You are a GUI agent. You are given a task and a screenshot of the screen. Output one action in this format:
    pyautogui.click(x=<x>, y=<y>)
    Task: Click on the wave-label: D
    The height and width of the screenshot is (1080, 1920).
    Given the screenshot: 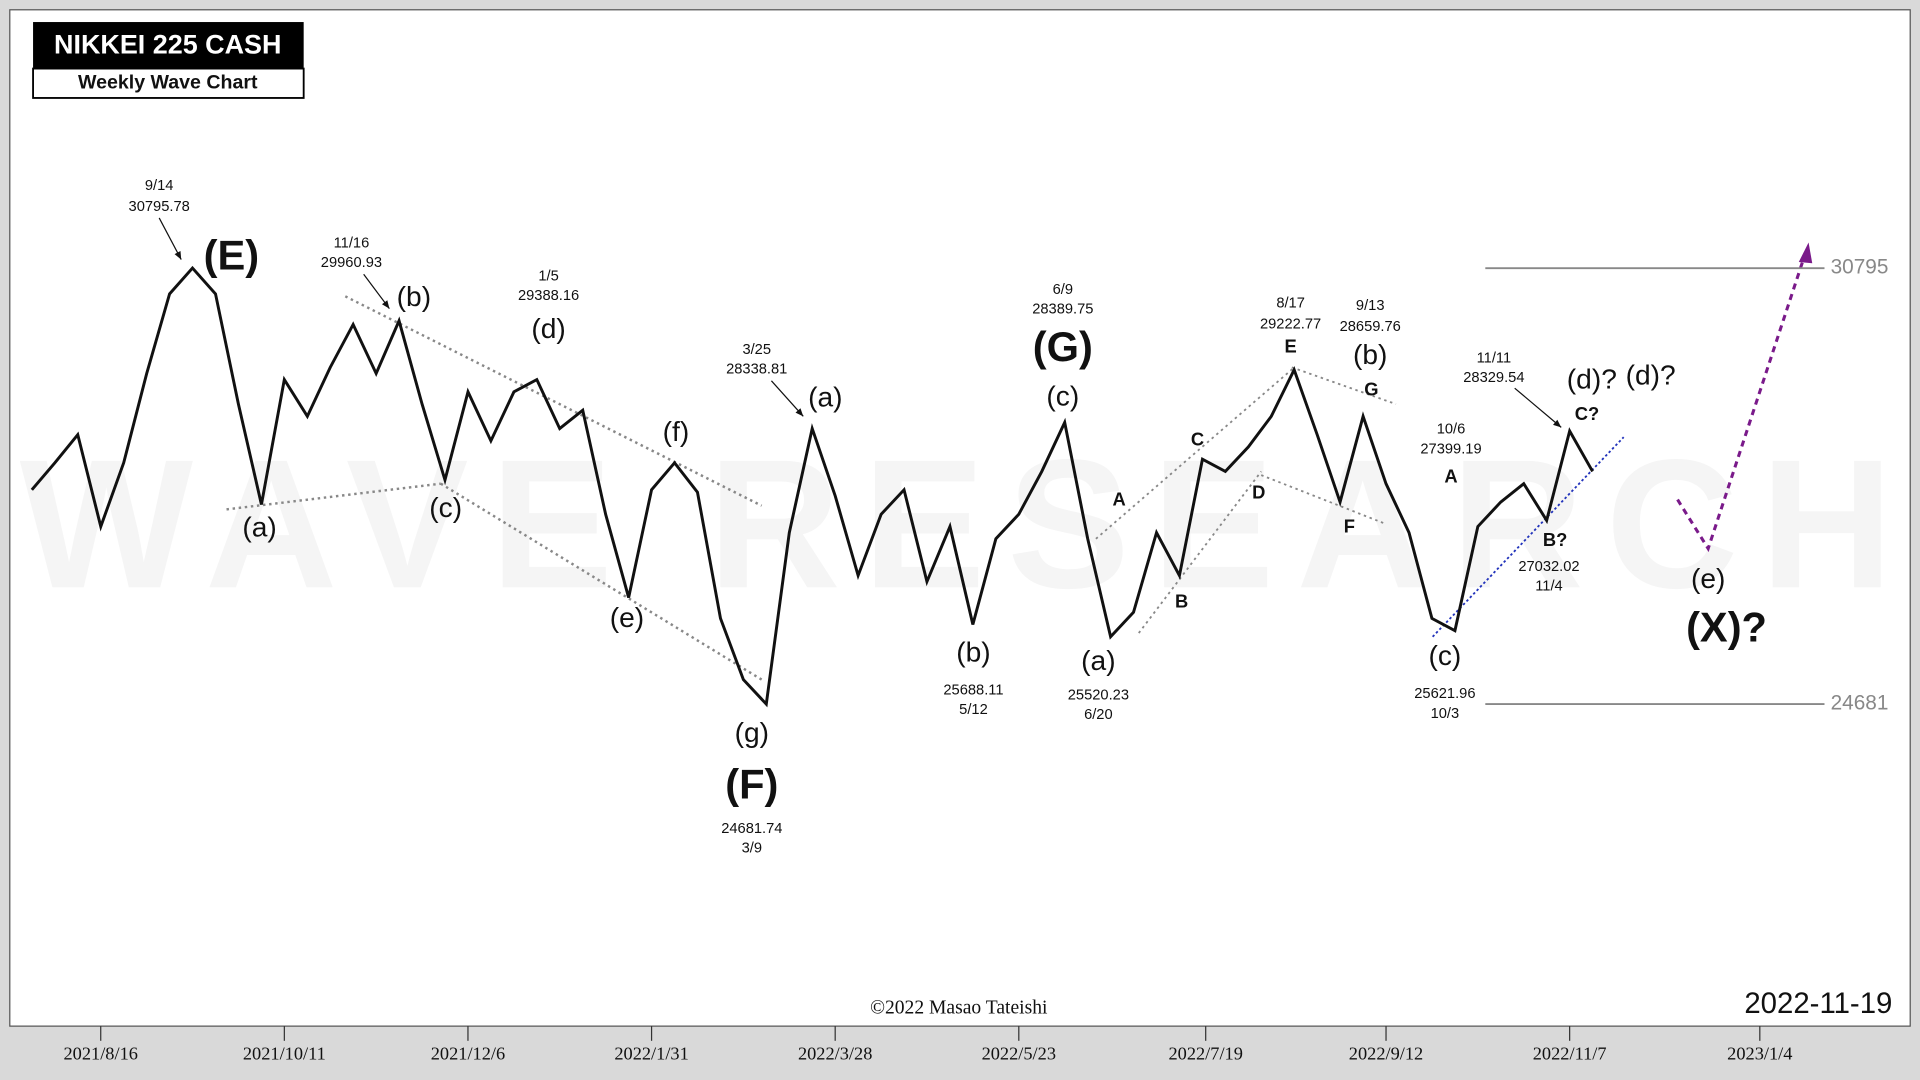 What is the action you would take?
    pyautogui.click(x=1258, y=491)
    